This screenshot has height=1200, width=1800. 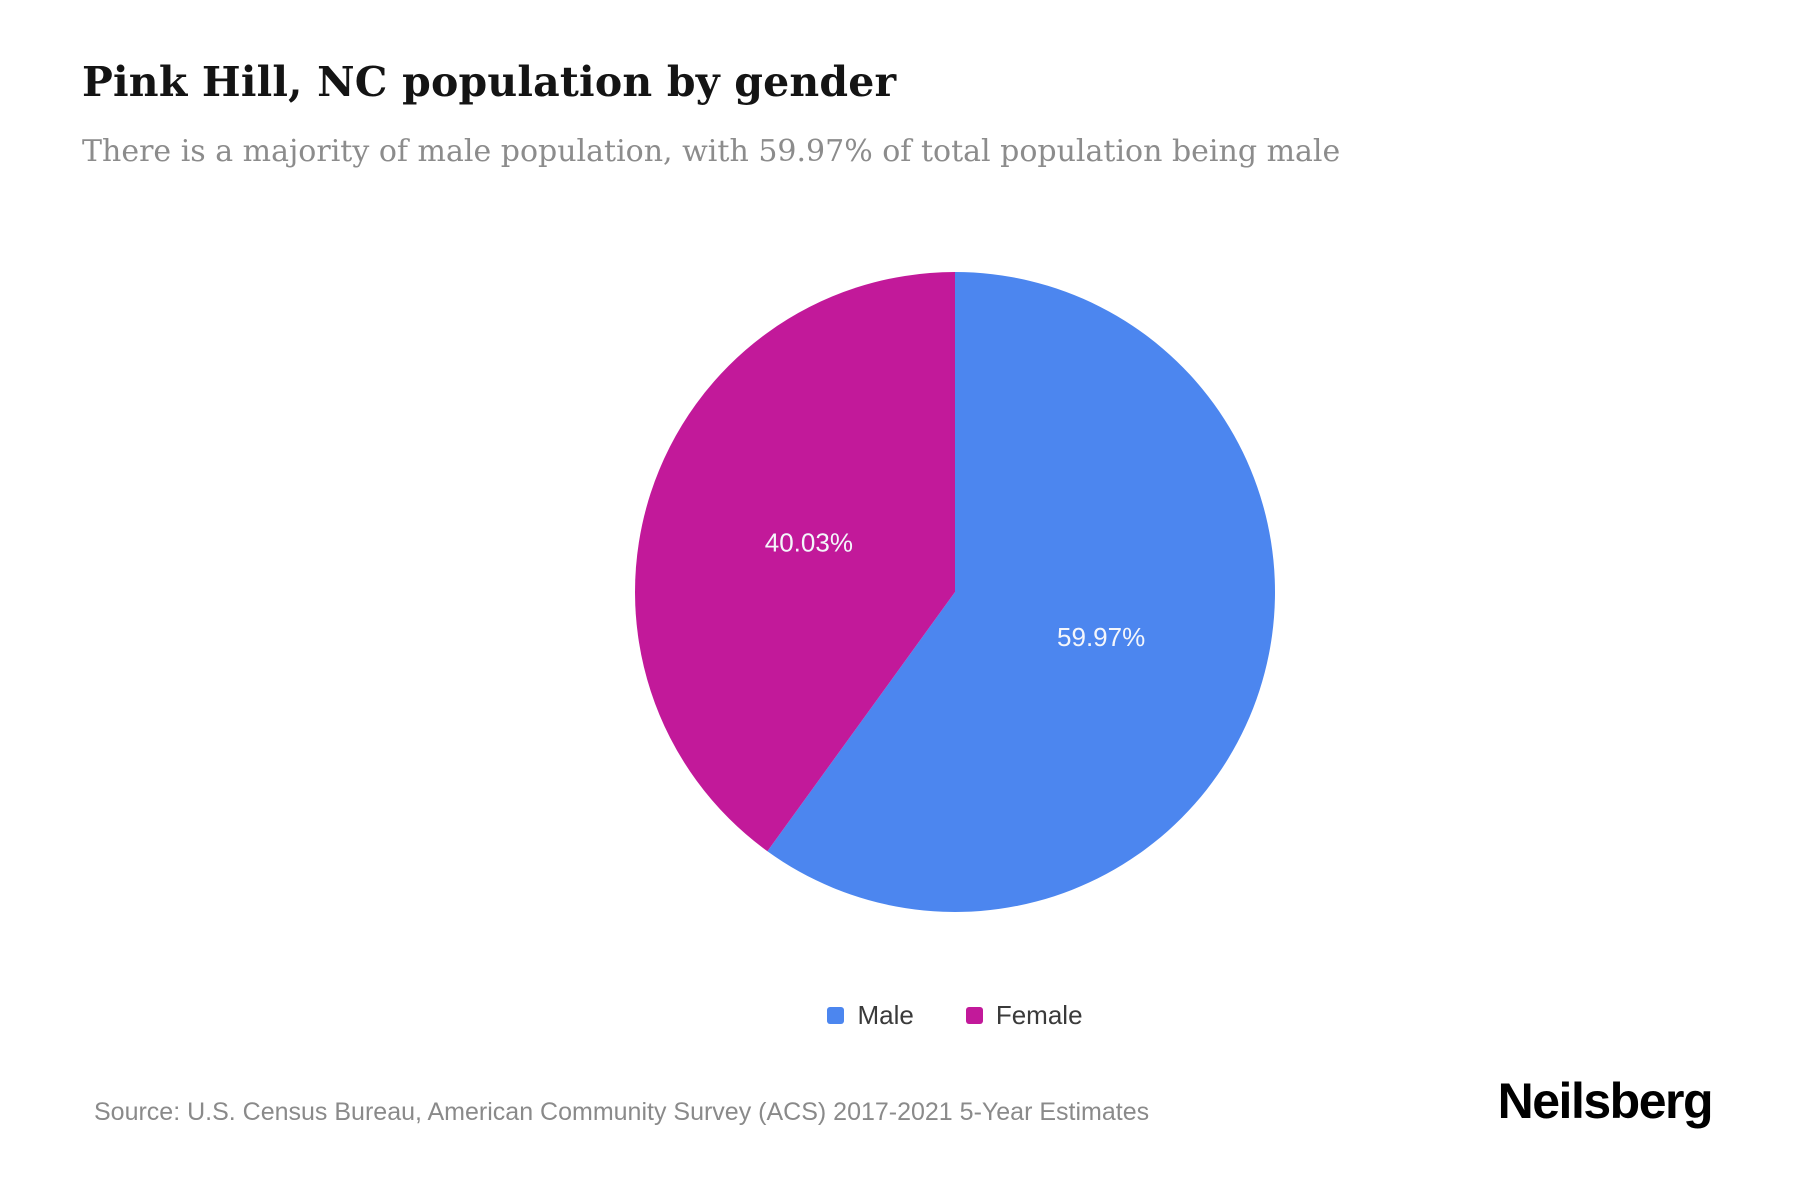 I want to click on brand-logo: Neilsberg, so click(x=1605, y=1101).